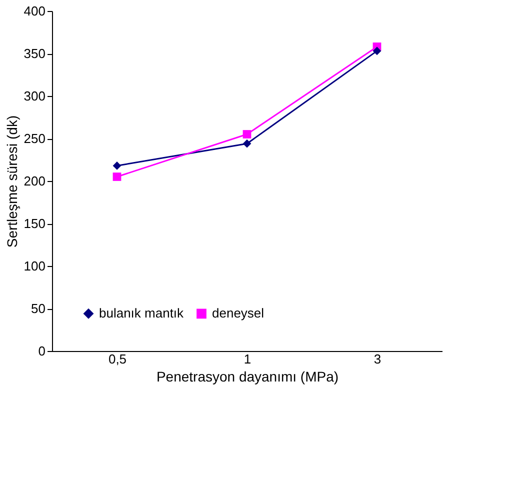 The image size is (524, 477). I want to click on y-tick-label: 50, so click(38, 308).